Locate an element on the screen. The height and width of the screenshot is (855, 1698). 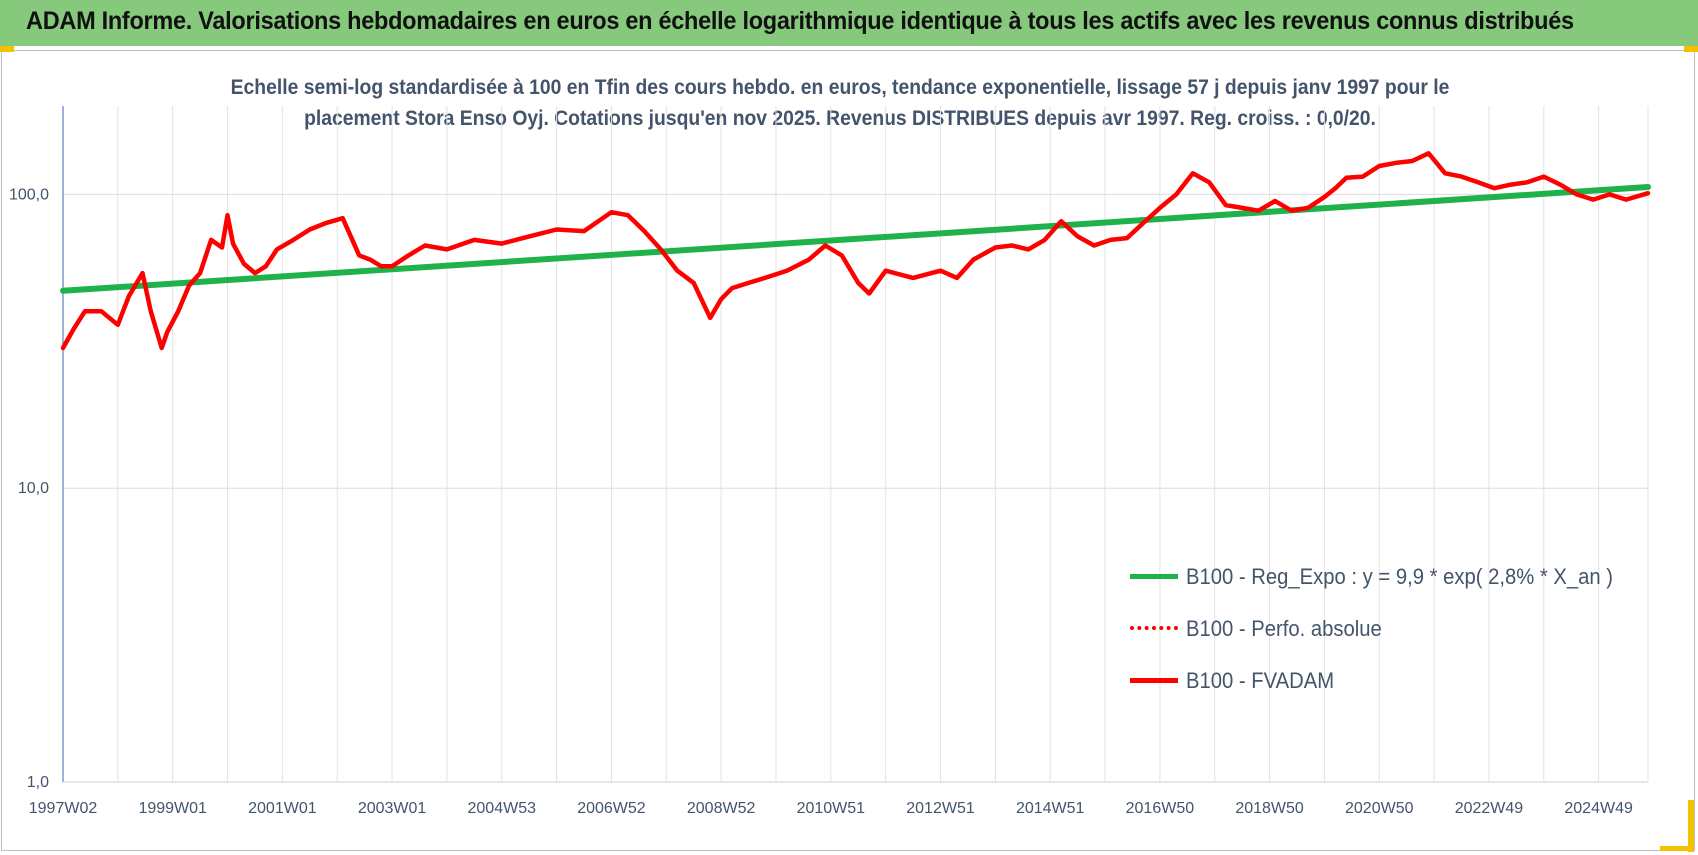
x-tick-label: 2014W51 is located at coordinates (1050, 808).